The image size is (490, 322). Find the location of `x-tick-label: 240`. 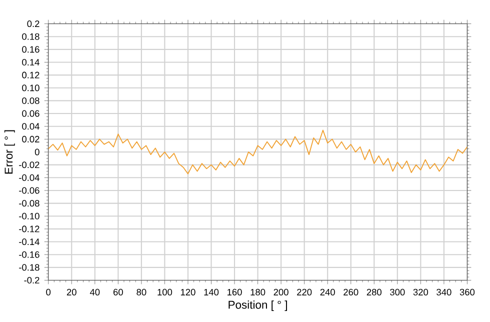

x-tick-label: 240 is located at coordinates (327, 292).